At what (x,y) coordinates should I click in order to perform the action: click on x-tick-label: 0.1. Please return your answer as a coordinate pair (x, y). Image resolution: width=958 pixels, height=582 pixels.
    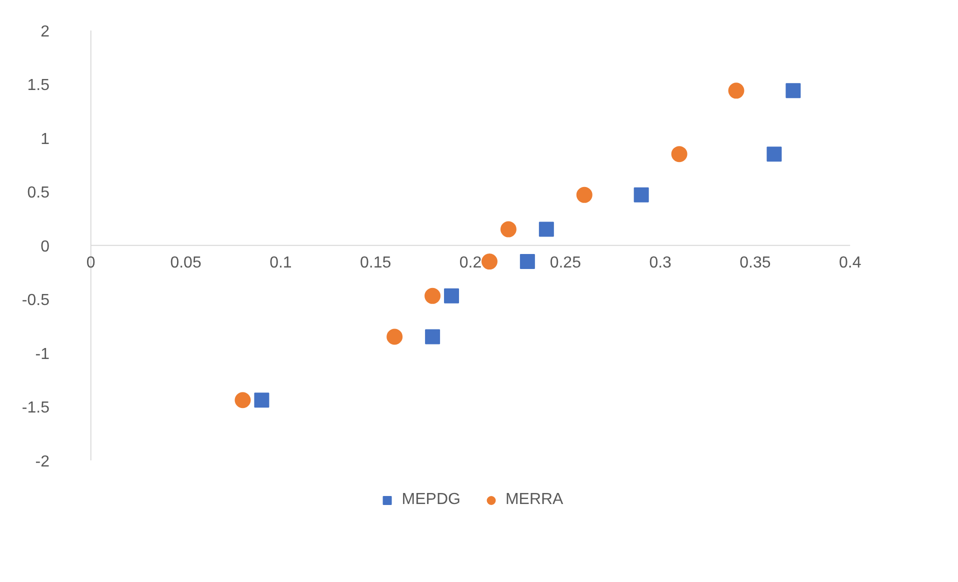
    Looking at the image, I should click on (281, 263).